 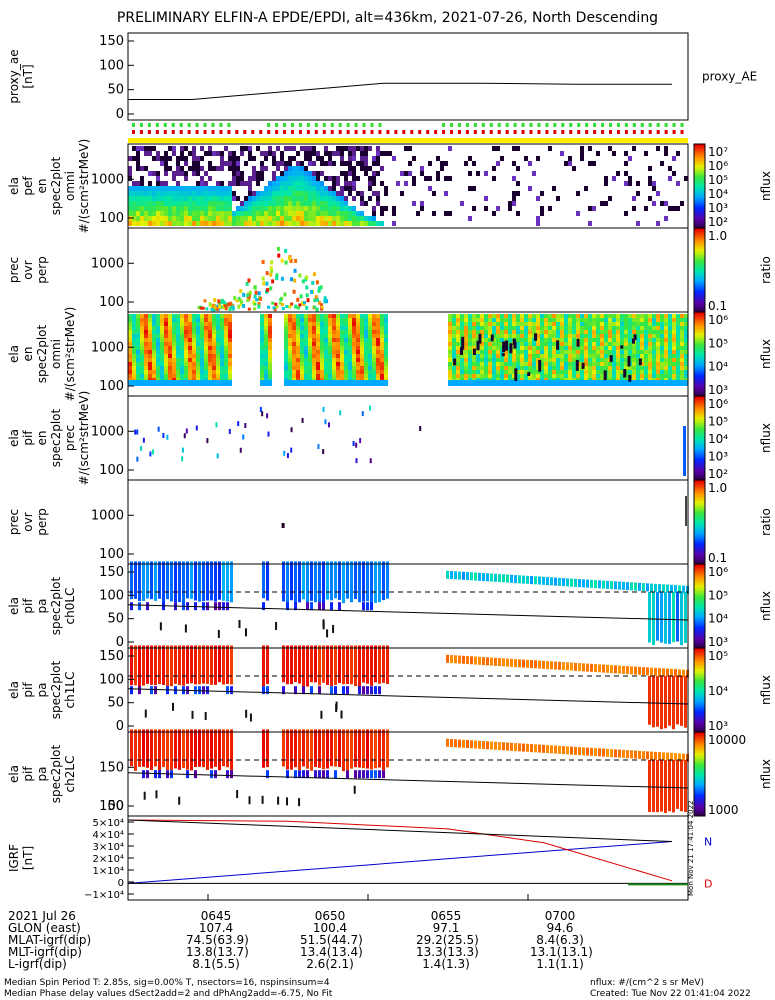 What do you see at coordinates (28, 858) in the screenshot?
I see `y-axis-label: [nT]` at bounding box center [28, 858].